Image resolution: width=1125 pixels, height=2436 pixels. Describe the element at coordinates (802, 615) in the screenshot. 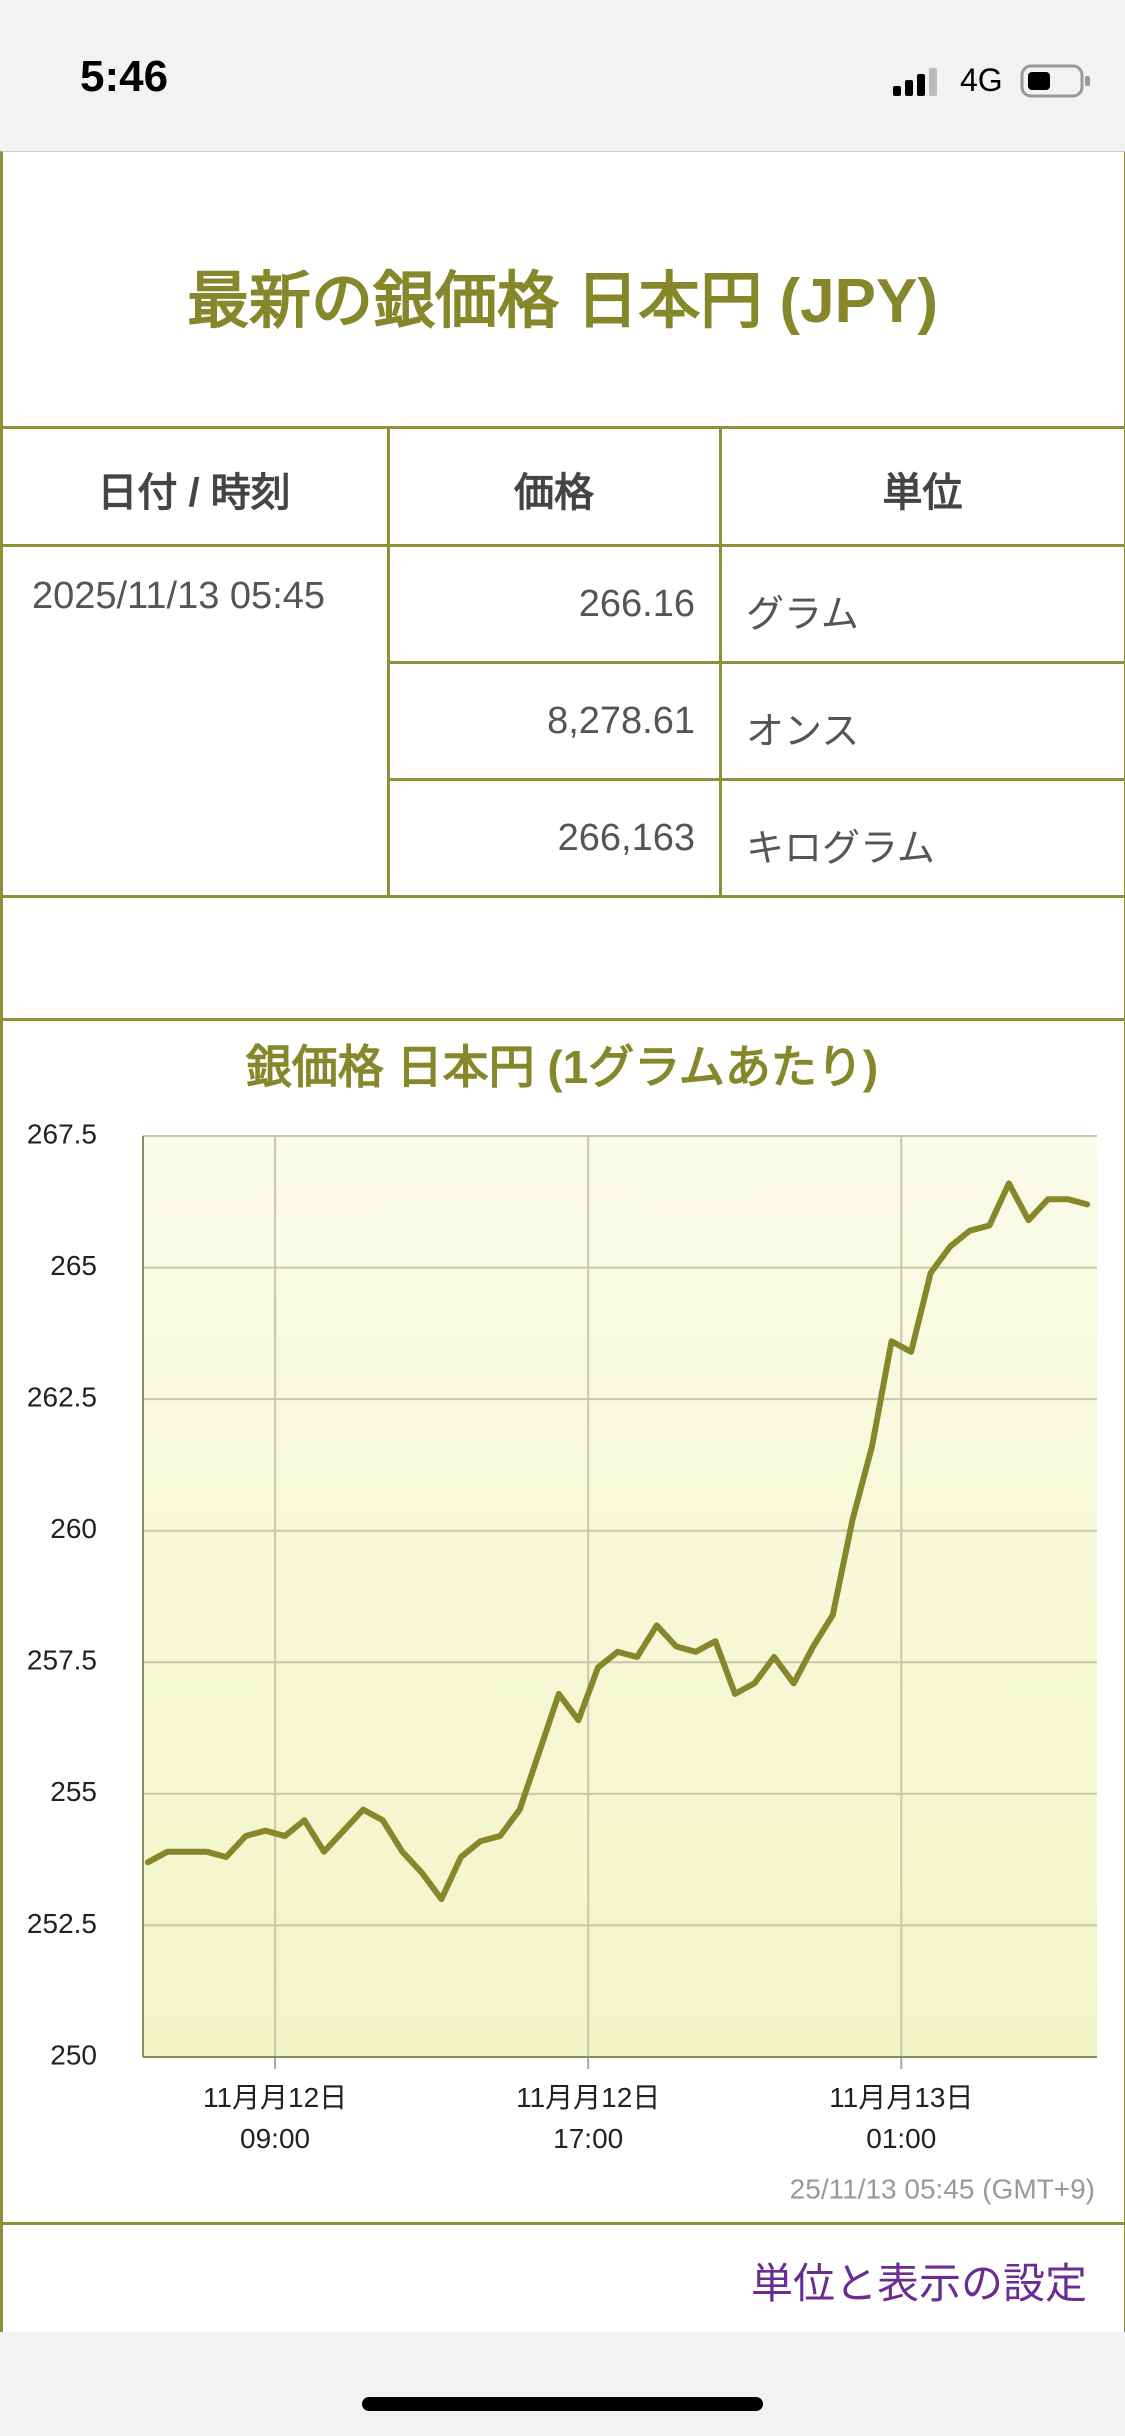

I see `unit-cell: グラム` at that location.